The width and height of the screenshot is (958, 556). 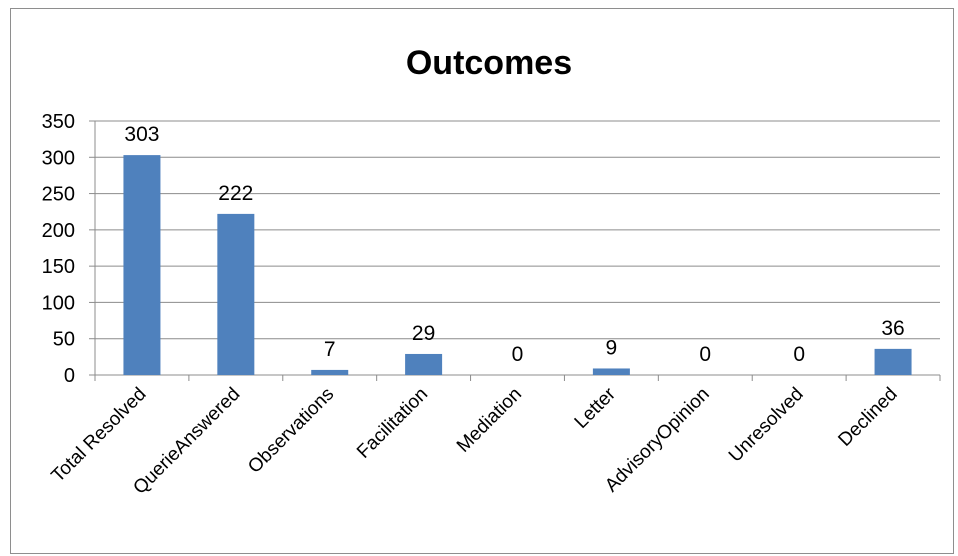 I want to click on data-label: 36, so click(x=892, y=328).